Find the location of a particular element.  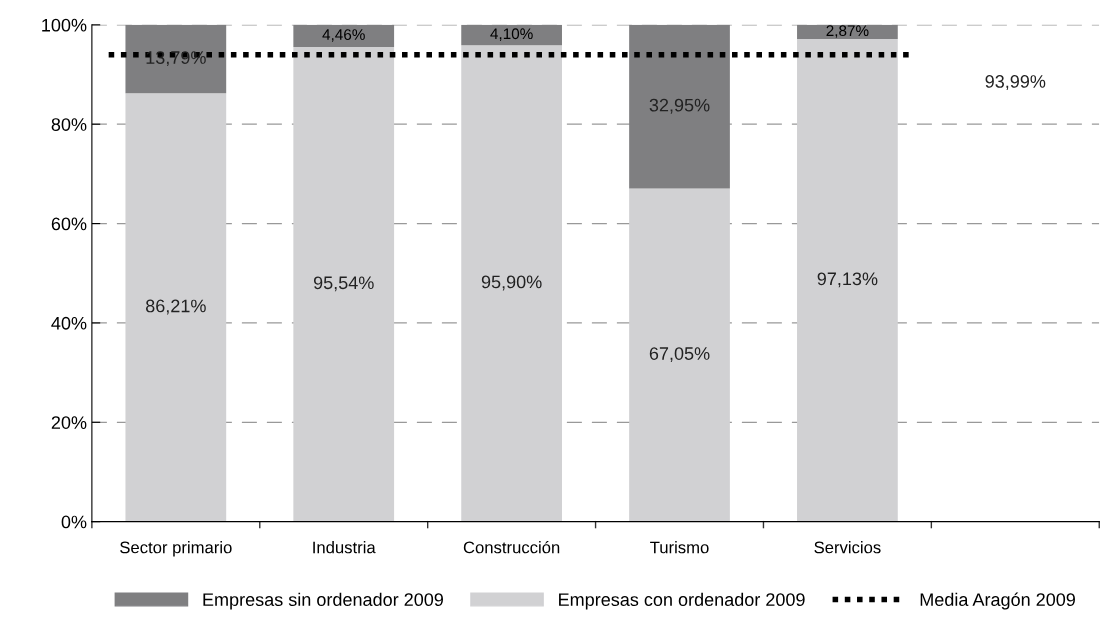

data-label: 97,13% is located at coordinates (847, 280).